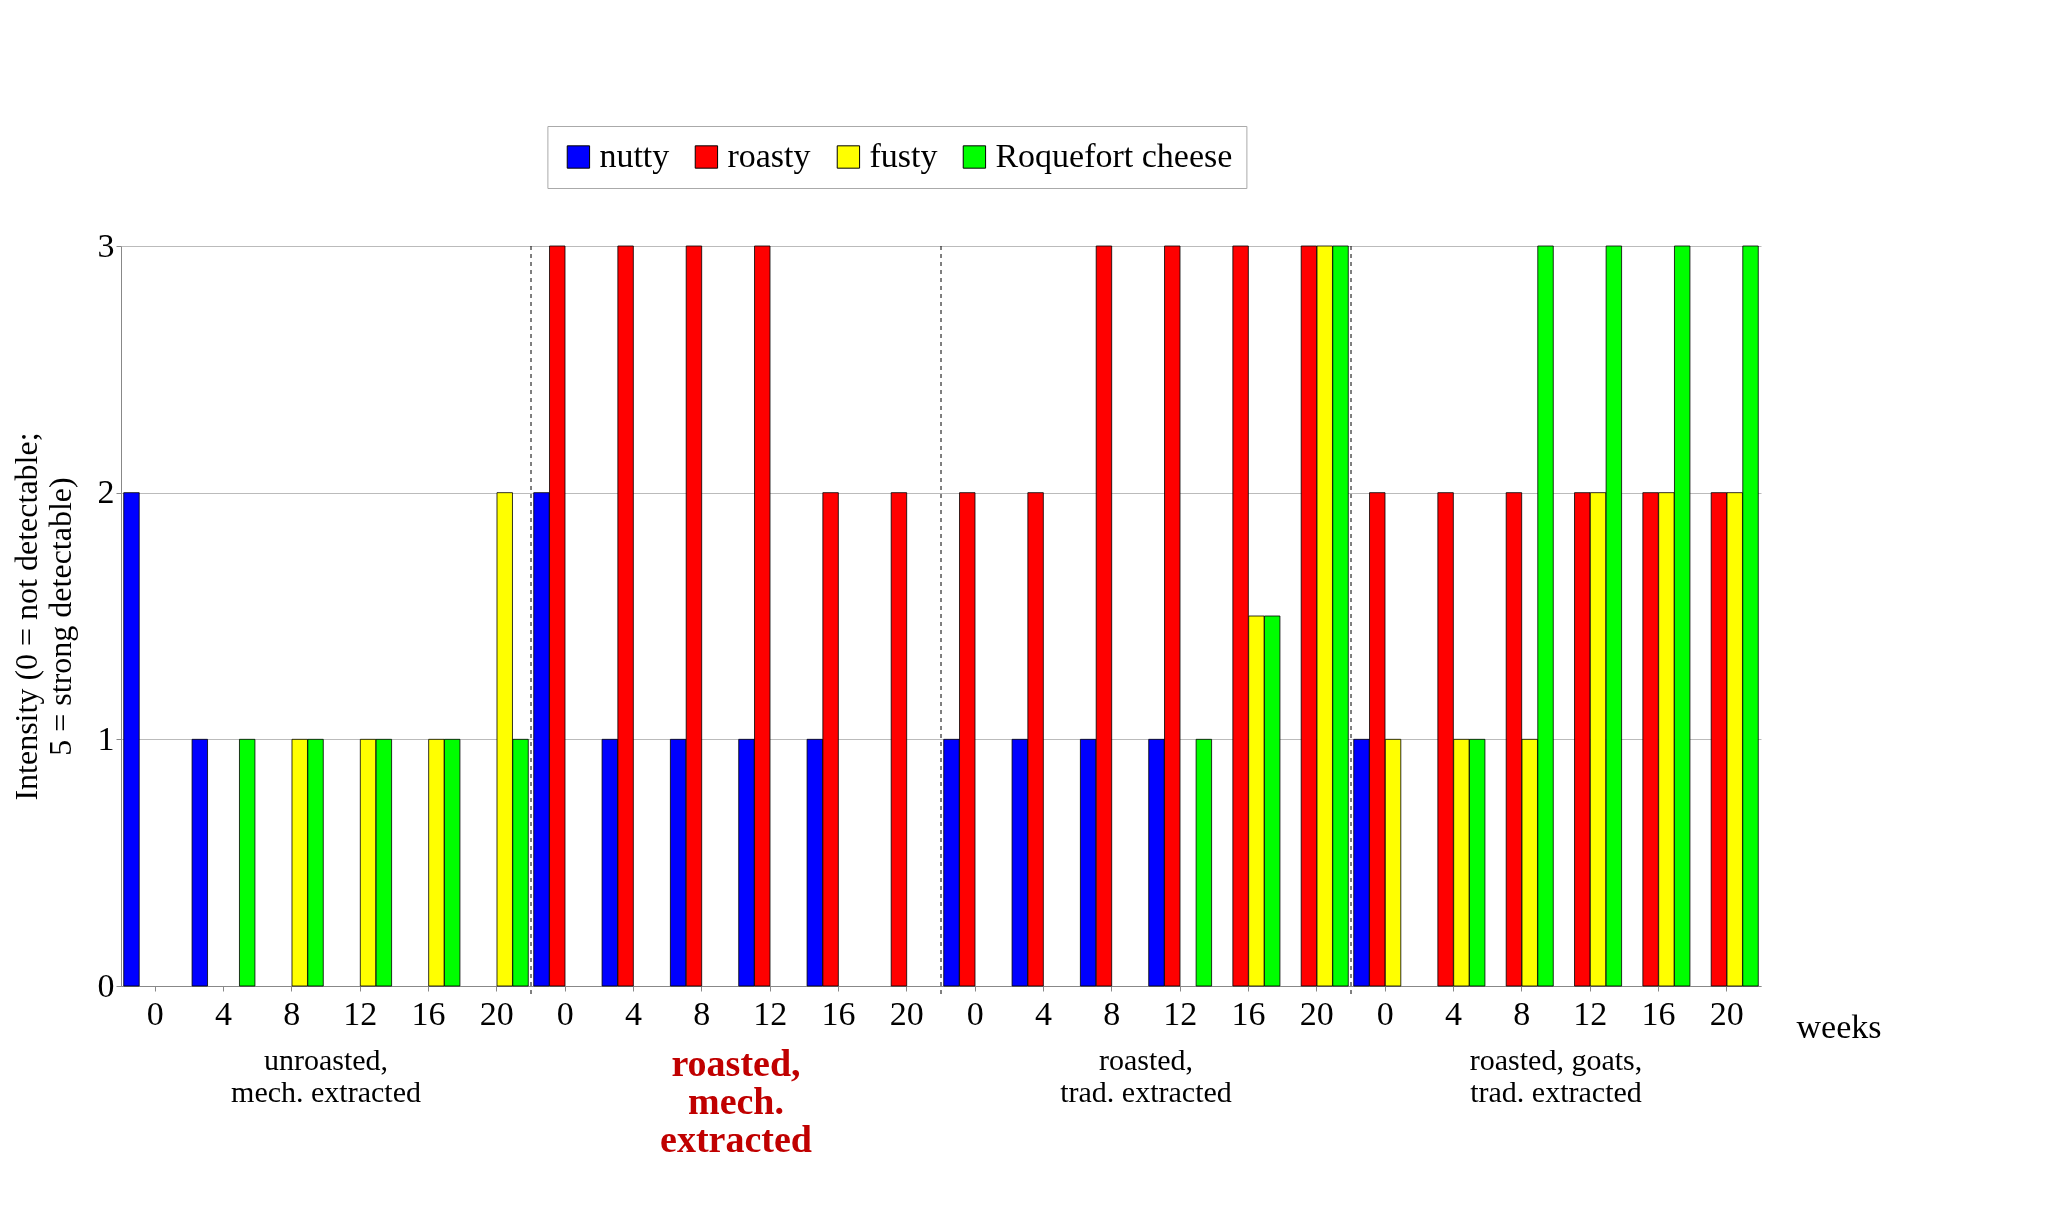 Image resolution: width=2051 pixels, height=1208 pixels. Describe the element at coordinates (634, 155) in the screenshot. I see `legend-label: nutty` at that location.